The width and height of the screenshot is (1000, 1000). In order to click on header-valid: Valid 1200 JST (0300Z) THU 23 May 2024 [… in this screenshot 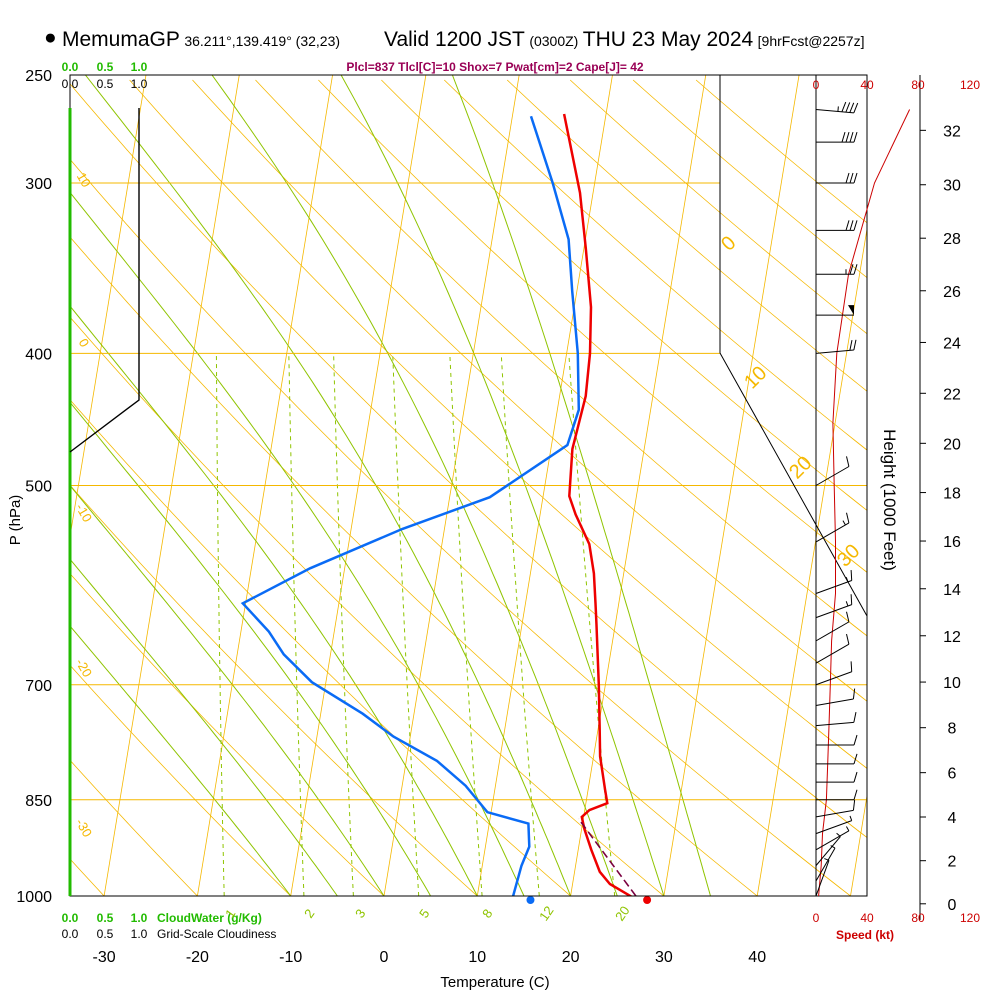, I will do `click(624, 40)`.